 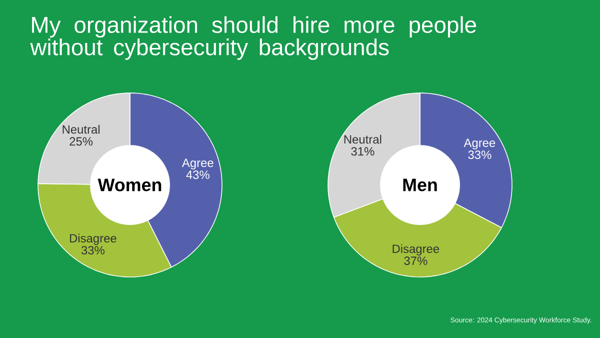 What do you see at coordinates (198, 175) in the screenshot?
I see `data-label: 43%` at bounding box center [198, 175].